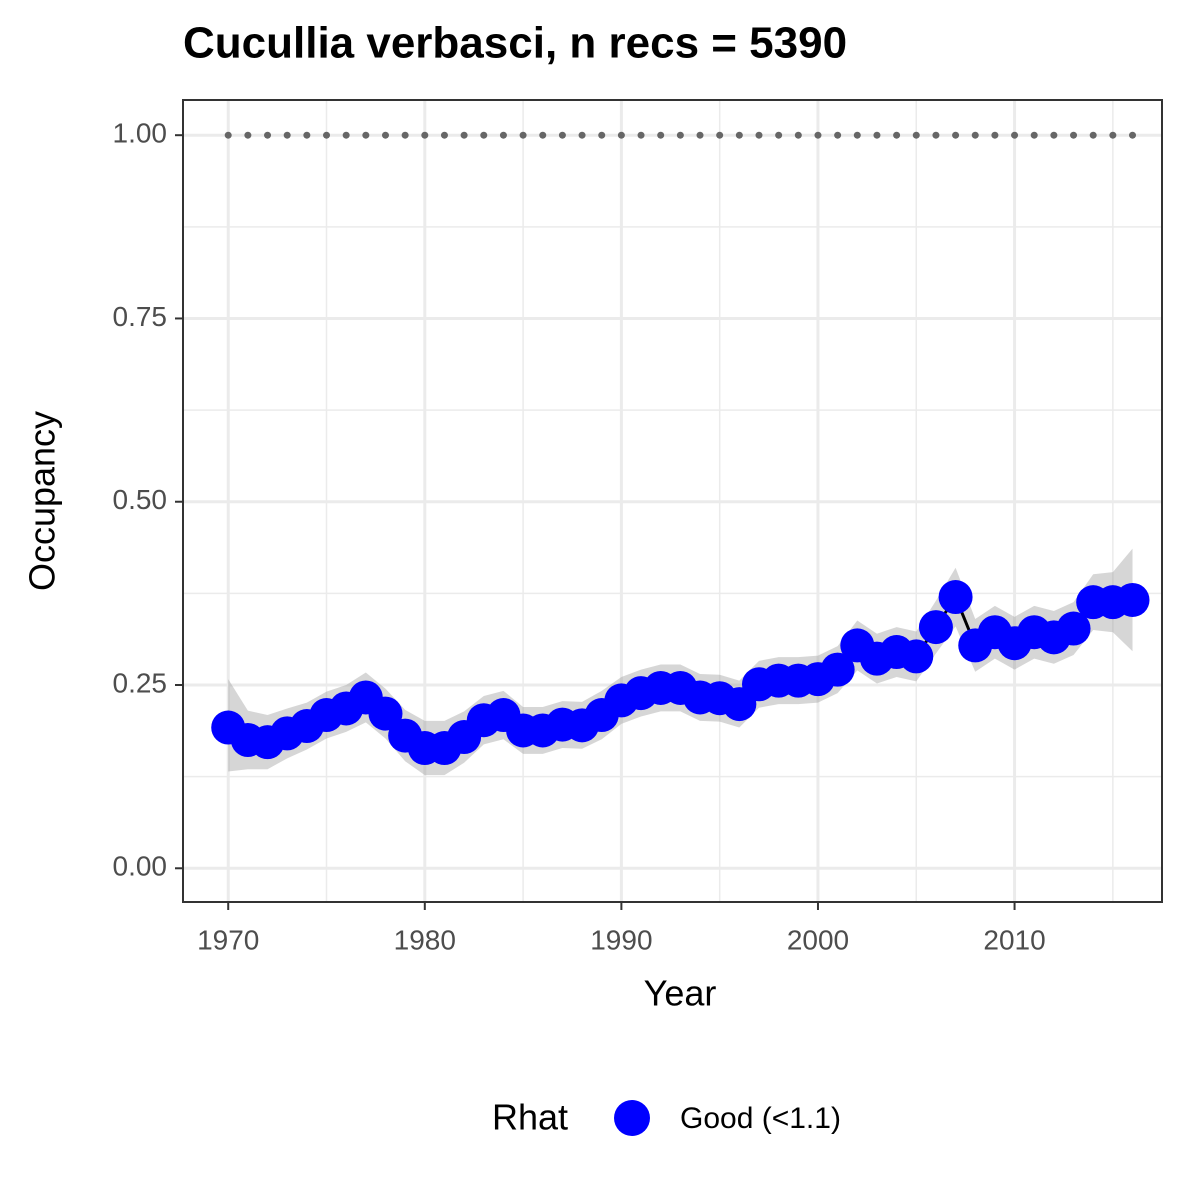  What do you see at coordinates (621, 939) in the screenshot?
I see `x-tick-label: 1990` at bounding box center [621, 939].